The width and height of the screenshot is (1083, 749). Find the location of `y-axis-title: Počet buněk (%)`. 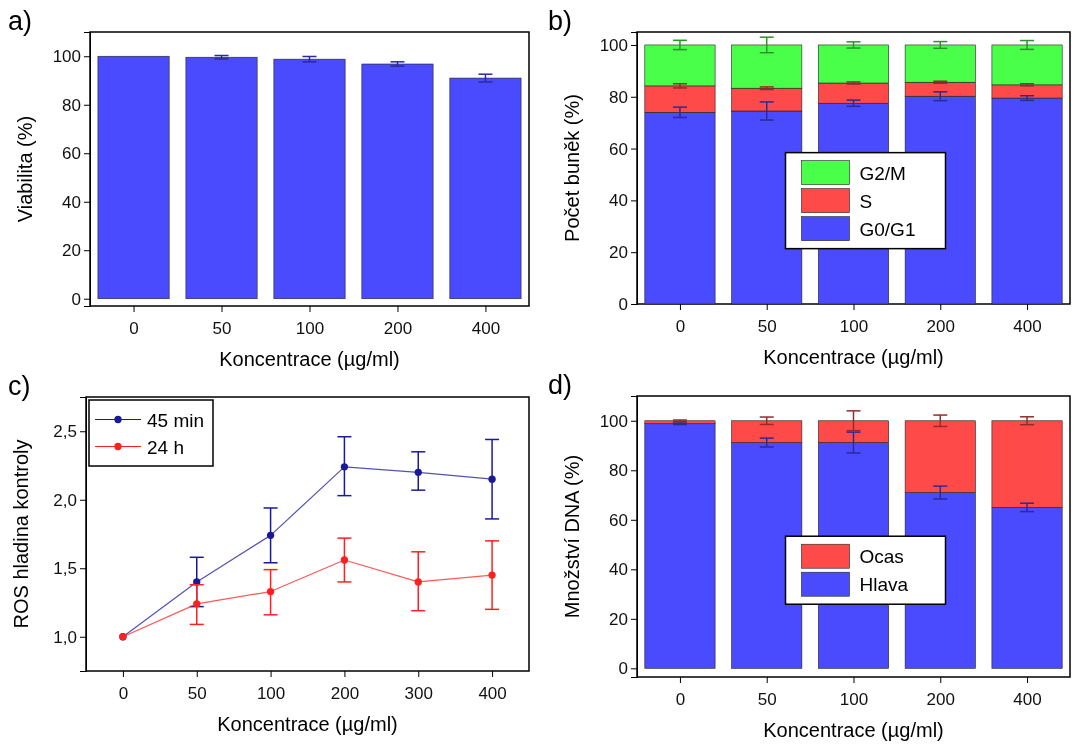

y-axis-title: Počet buněk (%) is located at coordinates (572, 168).